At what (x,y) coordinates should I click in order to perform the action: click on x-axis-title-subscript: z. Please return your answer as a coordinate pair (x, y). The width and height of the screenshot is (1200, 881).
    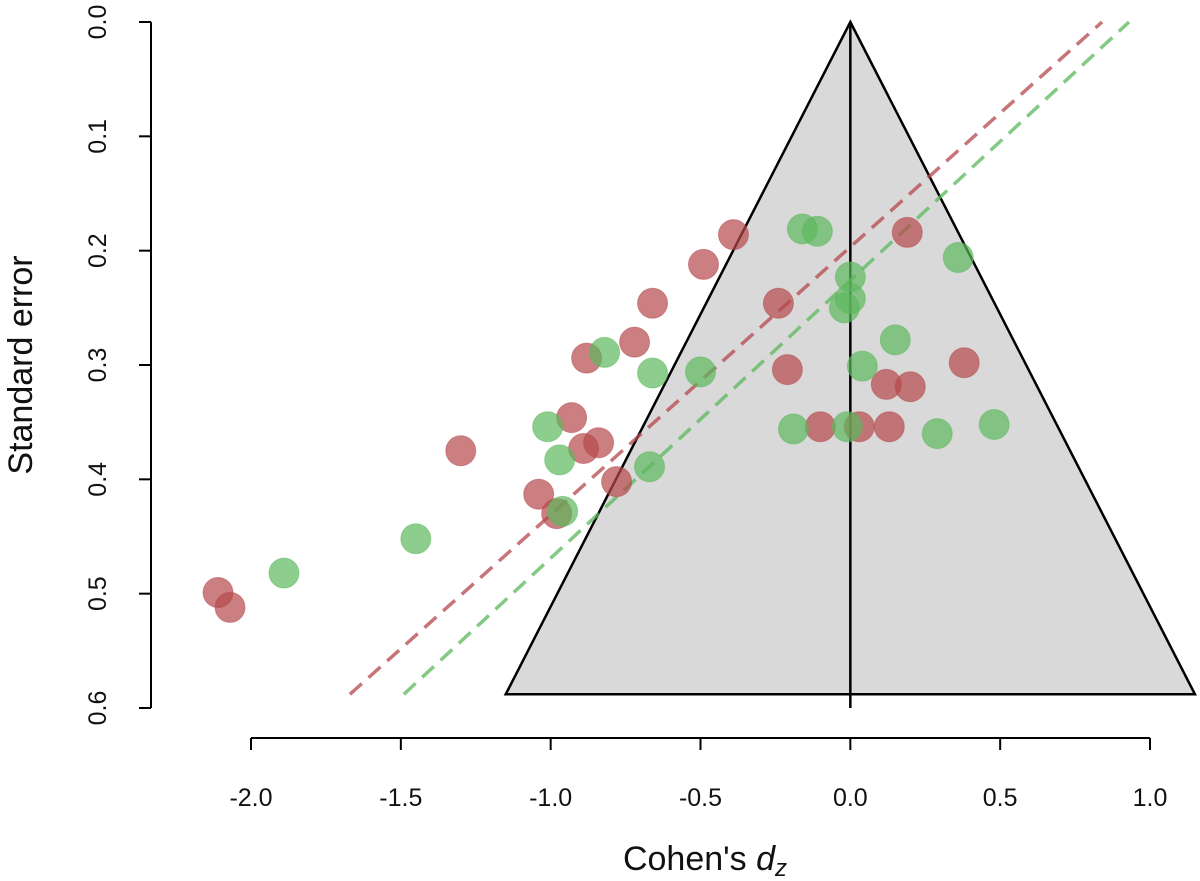
    Looking at the image, I should click on (780, 868).